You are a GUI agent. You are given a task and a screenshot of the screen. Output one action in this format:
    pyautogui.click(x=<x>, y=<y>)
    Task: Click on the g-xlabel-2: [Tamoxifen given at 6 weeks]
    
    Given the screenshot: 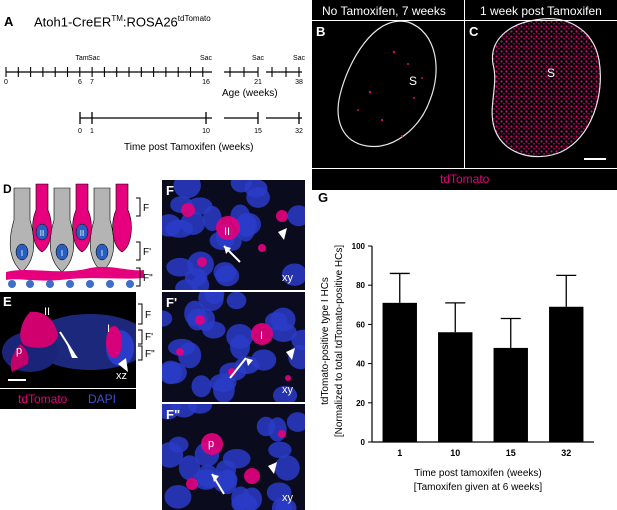 What is the action you would take?
    pyautogui.click(x=478, y=487)
    